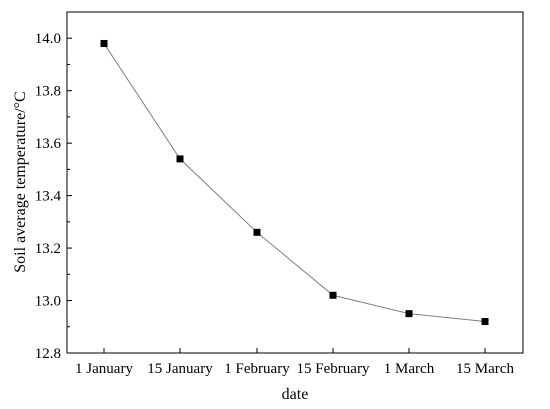 This screenshot has height=409, width=550. I want to click on x-tick-label: 15 January, so click(180, 369).